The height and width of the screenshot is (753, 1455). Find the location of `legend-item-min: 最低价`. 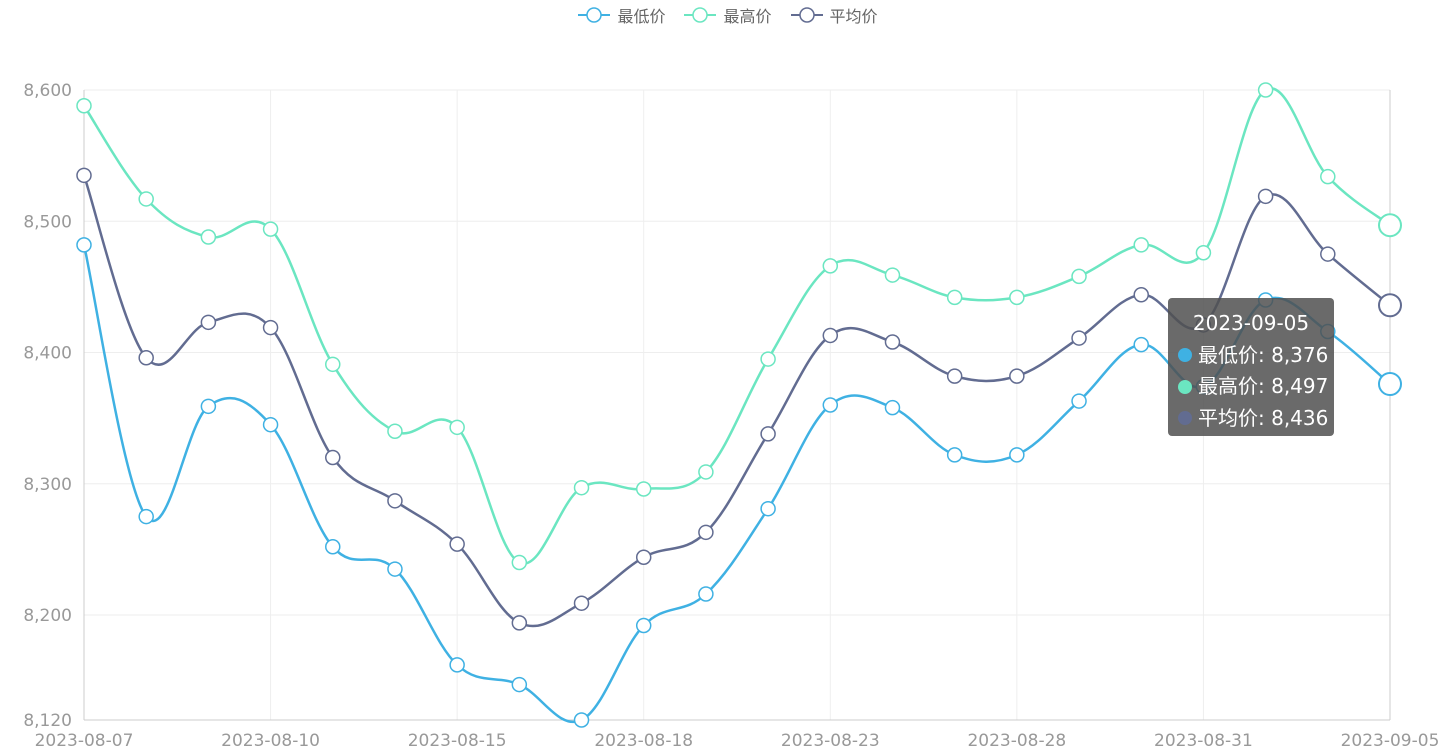

legend-item-min: 最低价 is located at coordinates (621, 15).